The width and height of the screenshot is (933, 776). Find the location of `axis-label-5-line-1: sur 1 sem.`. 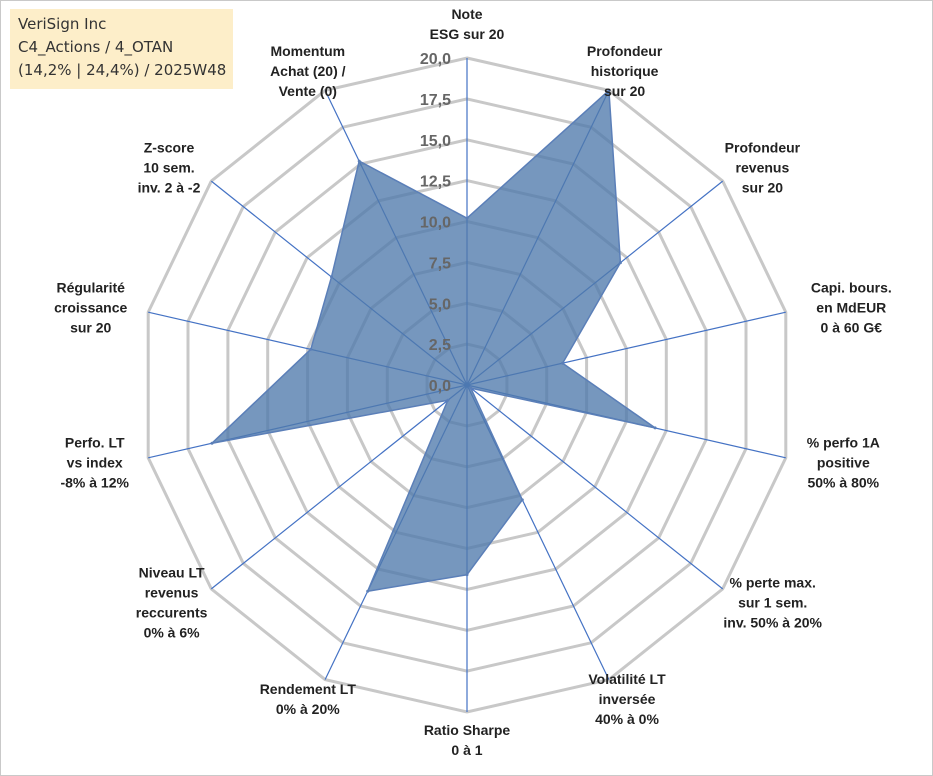

axis-label-5-line-1: sur 1 sem. is located at coordinates (772, 602).